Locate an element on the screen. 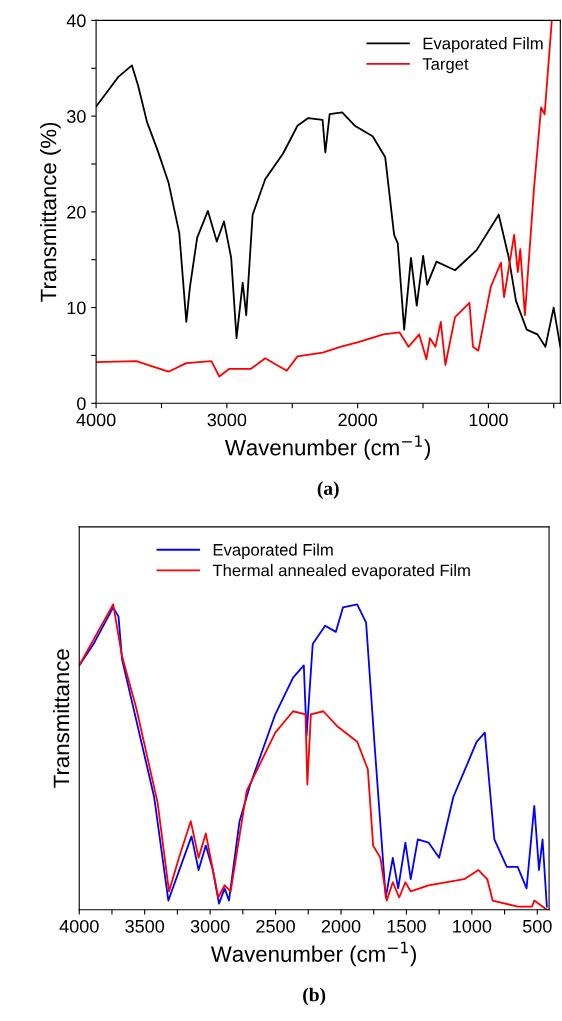 The width and height of the screenshot is (562, 1021). x-tick-label: 1500 is located at coordinates (406, 926).